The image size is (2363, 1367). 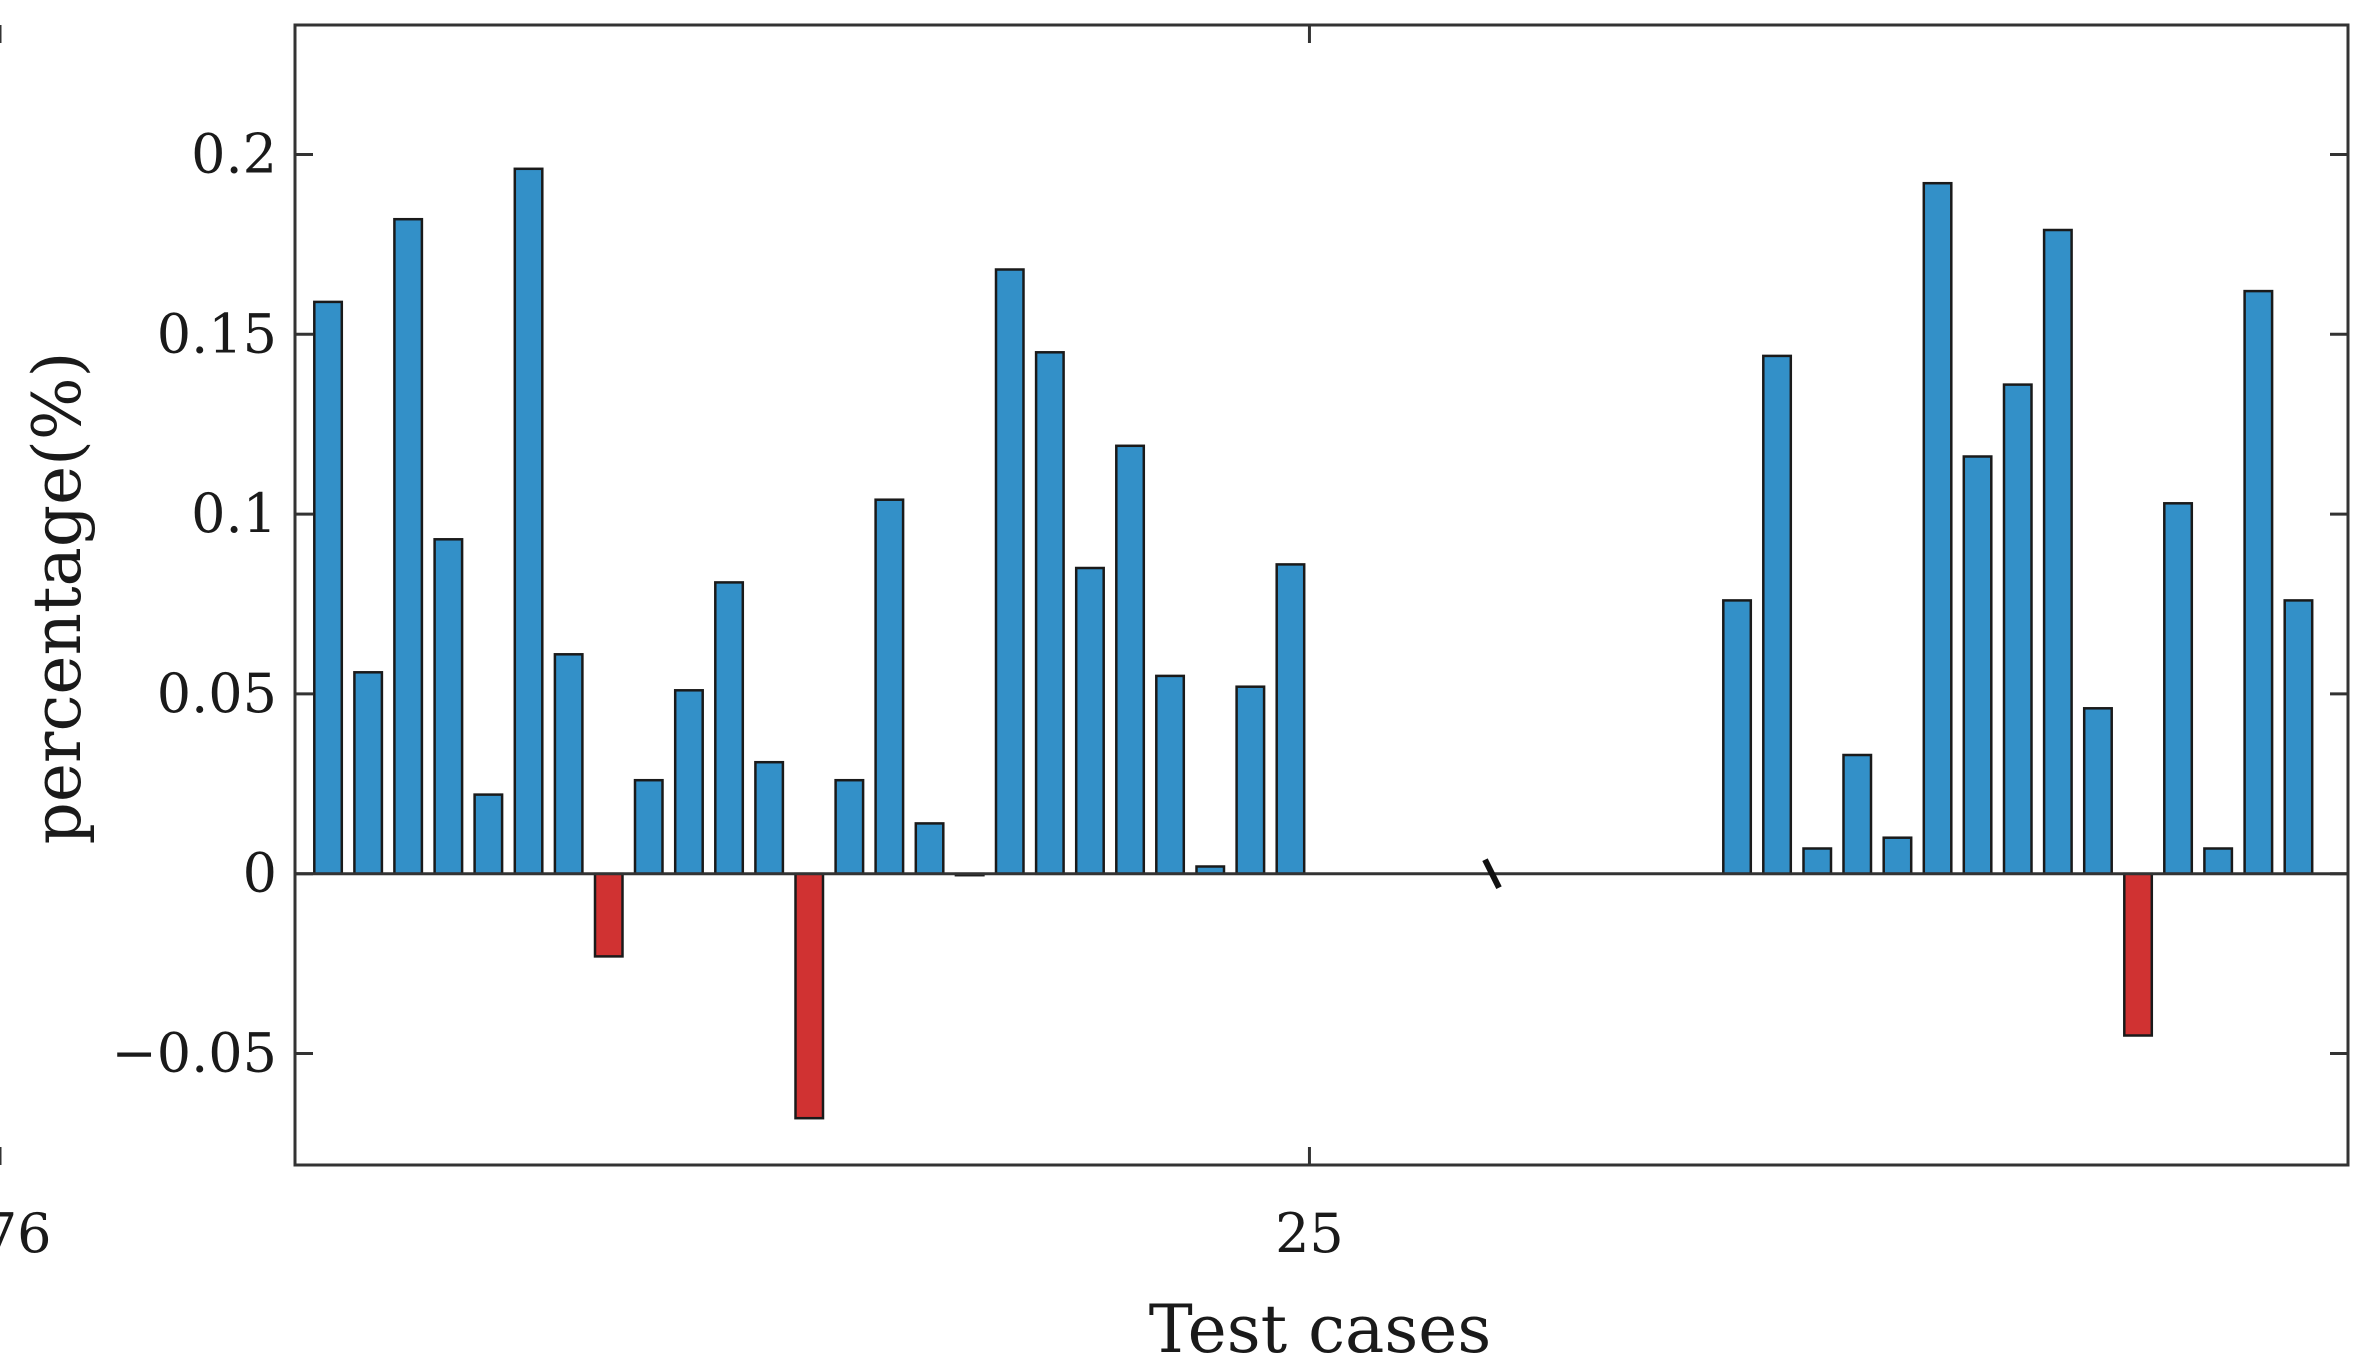 What do you see at coordinates (260, 873) in the screenshot?
I see `y-tick-label: 0` at bounding box center [260, 873].